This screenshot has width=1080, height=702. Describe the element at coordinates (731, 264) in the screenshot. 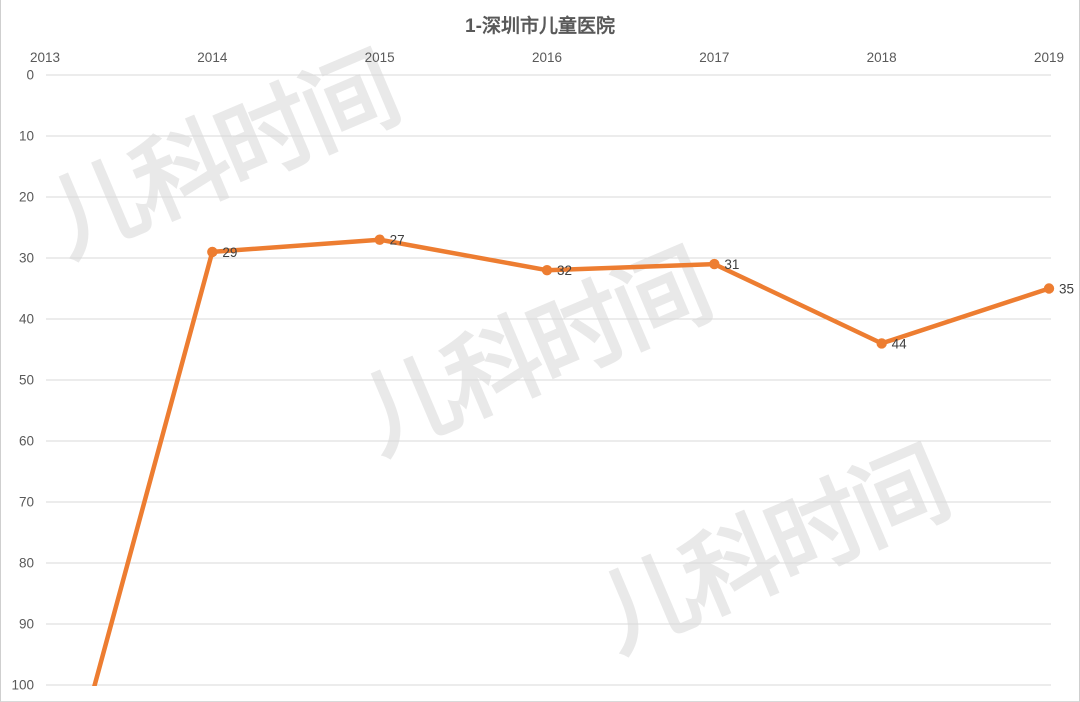

I see `data-point-label: 31` at that location.